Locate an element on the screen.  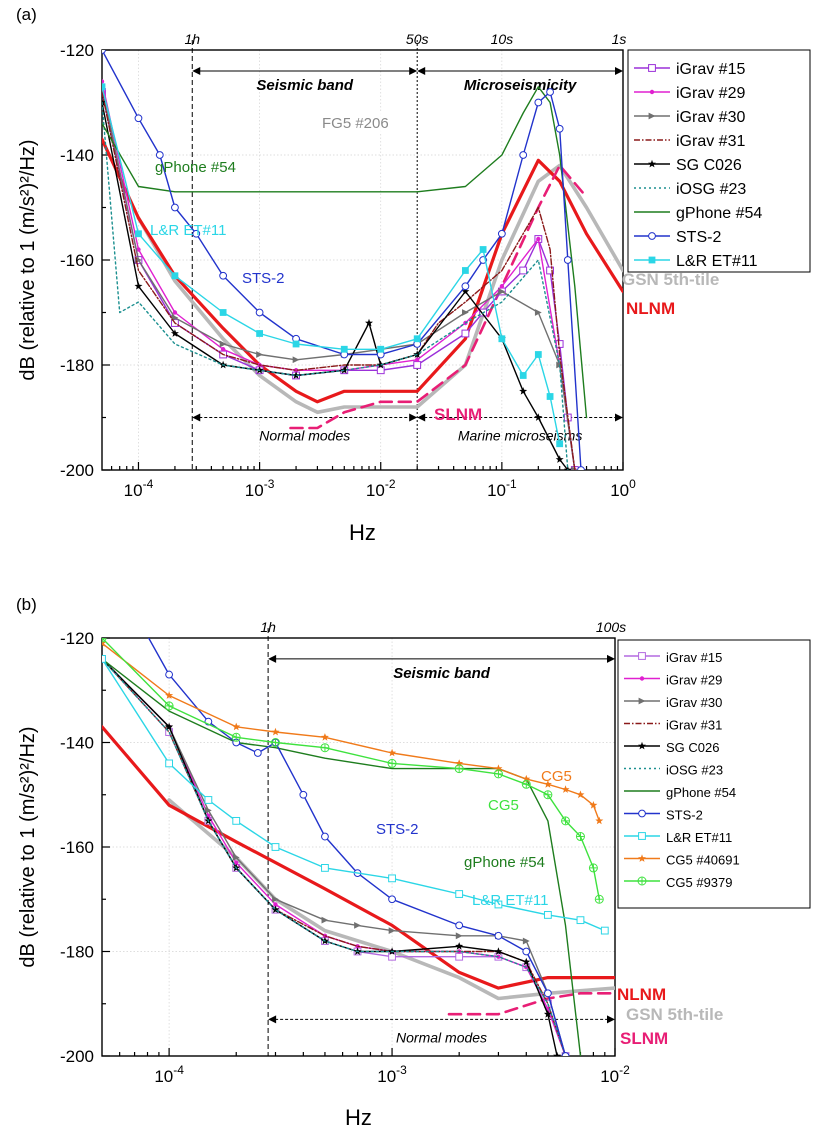
legend-item-igrav-30: iGrav #30 is located at coordinates (673, 702).